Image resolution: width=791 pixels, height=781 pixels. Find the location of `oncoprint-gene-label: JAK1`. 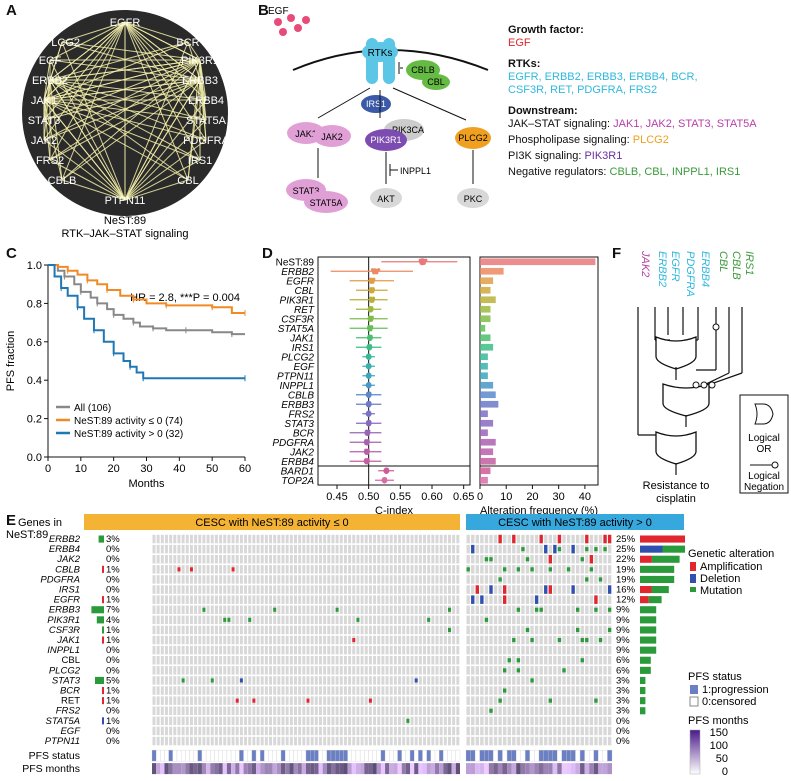

oncoprint-gene-label: JAK1 is located at coordinates (68, 640).